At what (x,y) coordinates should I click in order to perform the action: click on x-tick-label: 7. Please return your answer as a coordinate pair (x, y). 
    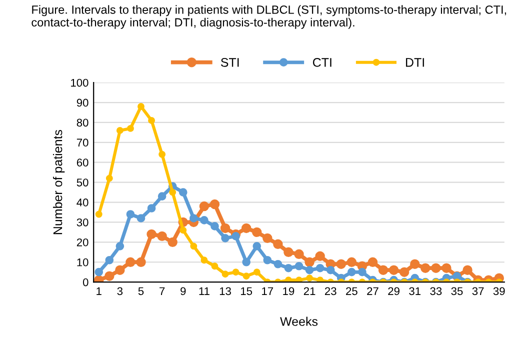
    Looking at the image, I should click on (162, 291).